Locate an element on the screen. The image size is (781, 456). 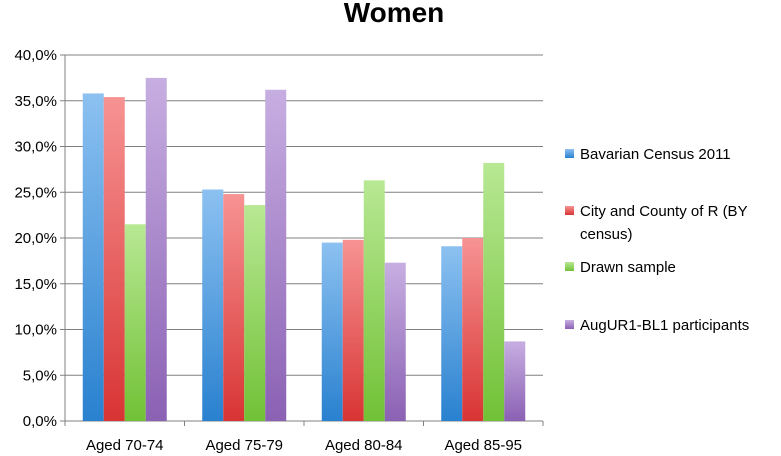
x-tick-label: Aged 85-95 is located at coordinates (483, 445).